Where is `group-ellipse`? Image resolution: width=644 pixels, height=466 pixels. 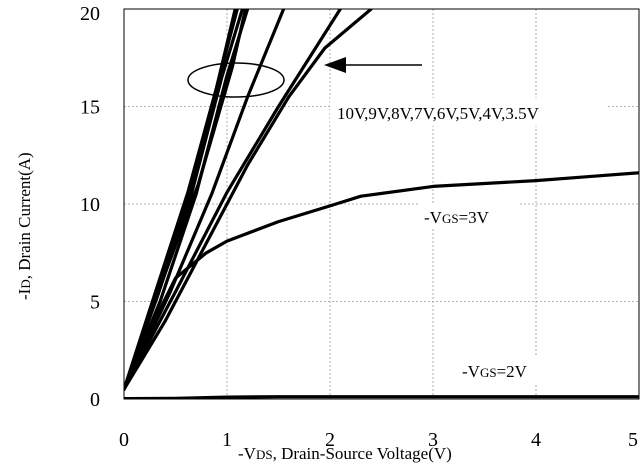
group-ellipse is located at coordinates (236, 80).